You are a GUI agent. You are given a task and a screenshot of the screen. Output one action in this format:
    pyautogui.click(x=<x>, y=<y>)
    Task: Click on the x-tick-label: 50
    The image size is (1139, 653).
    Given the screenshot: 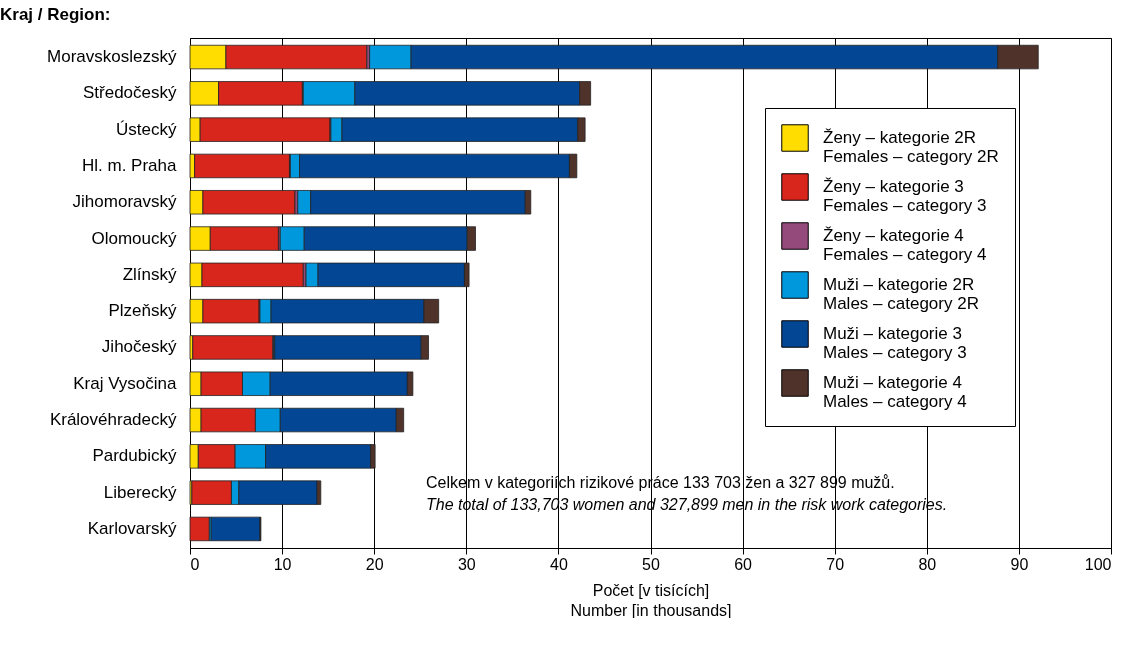 What is the action you would take?
    pyautogui.click(x=651, y=564)
    